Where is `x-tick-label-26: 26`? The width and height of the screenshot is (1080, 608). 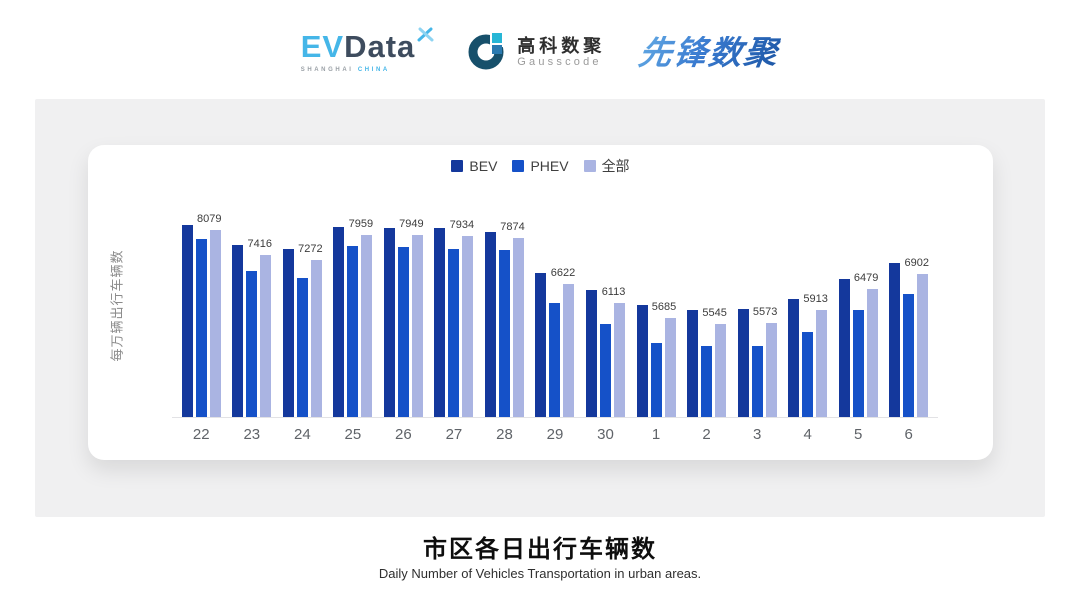 x-tick-label-26: 26 is located at coordinates (403, 434).